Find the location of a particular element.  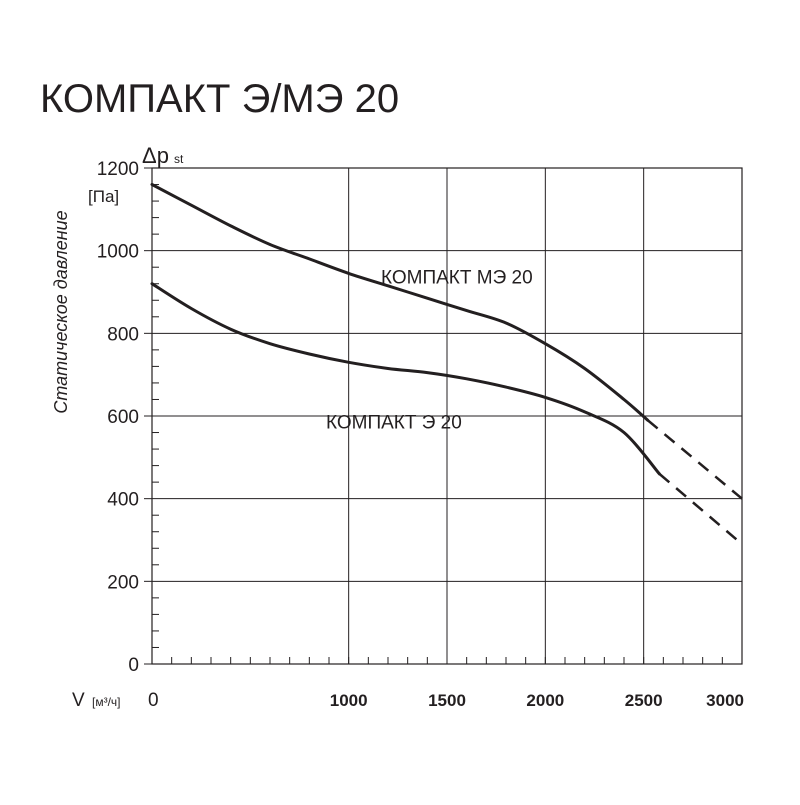

series-label-1: КОМПАКТ МЭ 20 is located at coordinates (457, 278).